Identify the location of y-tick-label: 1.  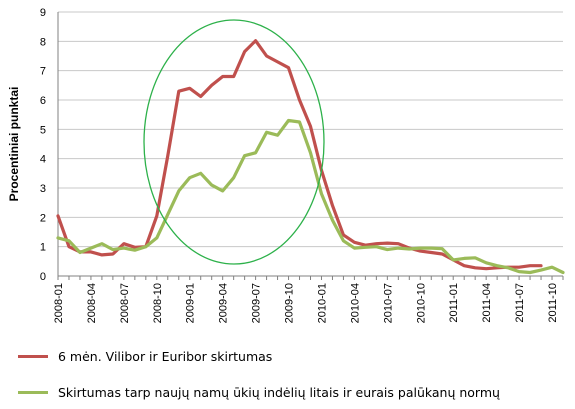
(43, 248).